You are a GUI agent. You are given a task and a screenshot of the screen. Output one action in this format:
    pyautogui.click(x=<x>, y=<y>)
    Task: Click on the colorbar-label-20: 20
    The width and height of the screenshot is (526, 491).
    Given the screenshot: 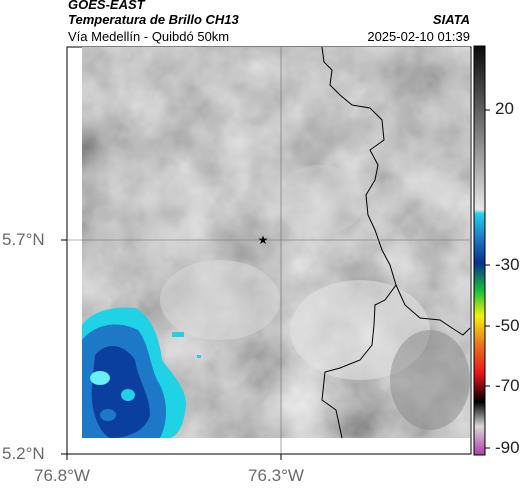 What is the action you would take?
    pyautogui.click(x=504, y=108)
    